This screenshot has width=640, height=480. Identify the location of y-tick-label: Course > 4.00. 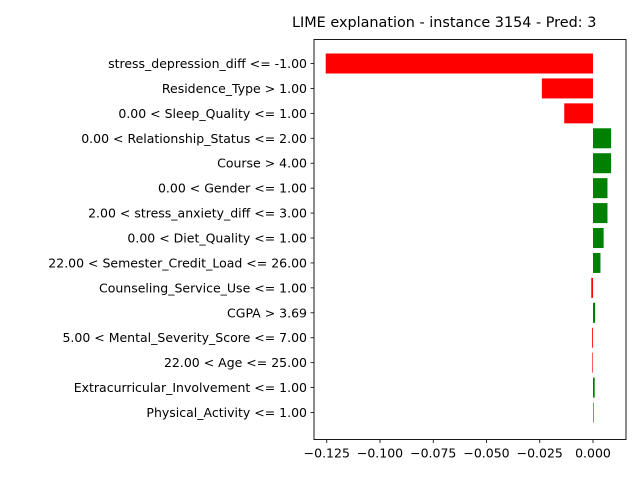
(262, 163).